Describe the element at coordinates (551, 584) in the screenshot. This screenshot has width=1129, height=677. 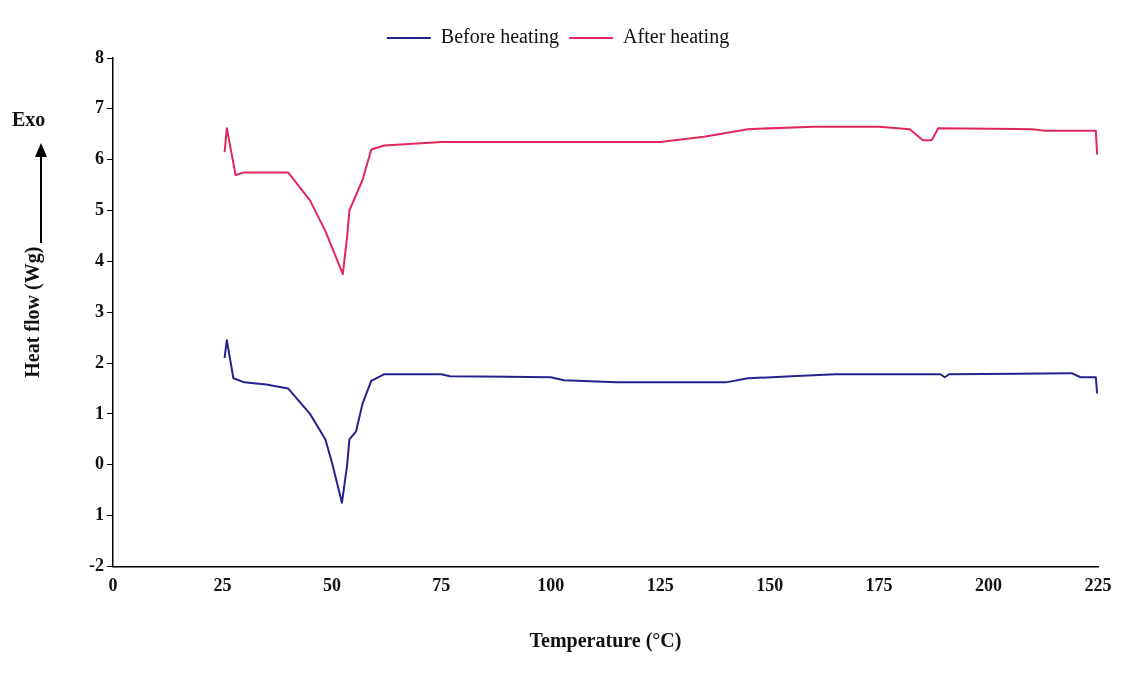
I see `x-tick-label: 100` at that location.